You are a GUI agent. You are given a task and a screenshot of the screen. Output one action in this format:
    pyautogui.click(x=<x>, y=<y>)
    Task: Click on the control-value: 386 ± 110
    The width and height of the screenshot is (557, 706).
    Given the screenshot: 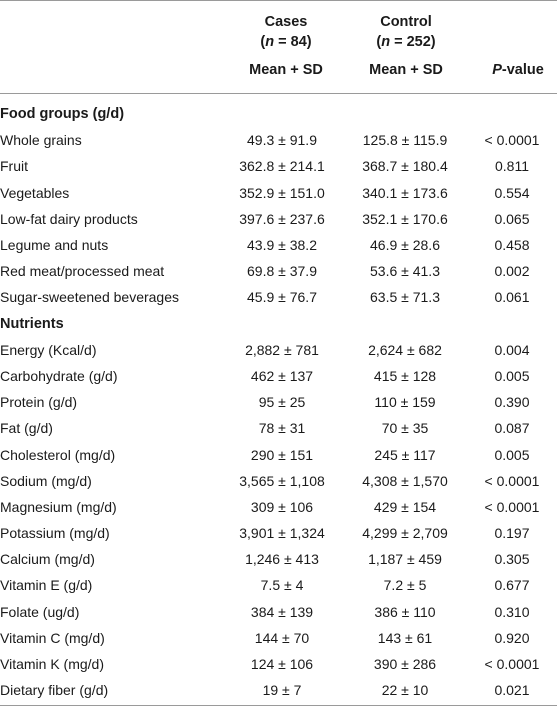 What is the action you would take?
    pyautogui.click(x=405, y=611)
    